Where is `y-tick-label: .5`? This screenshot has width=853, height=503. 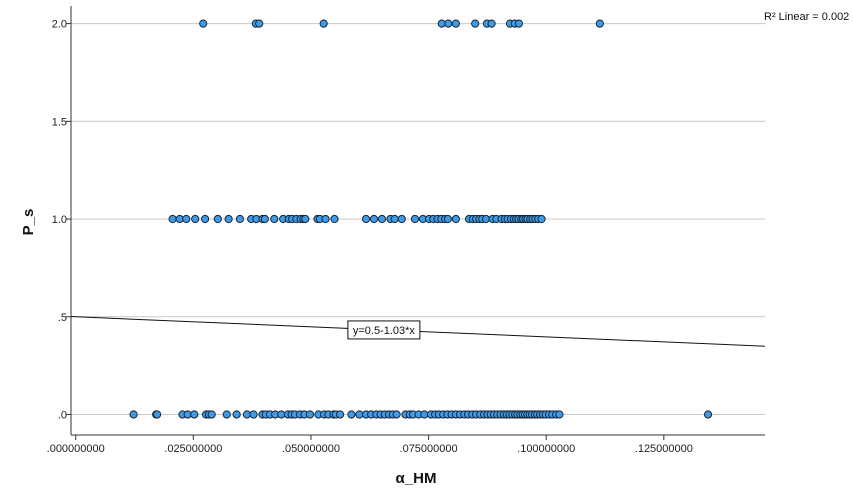
y-tick-label: .5 is located at coordinates (62, 318).